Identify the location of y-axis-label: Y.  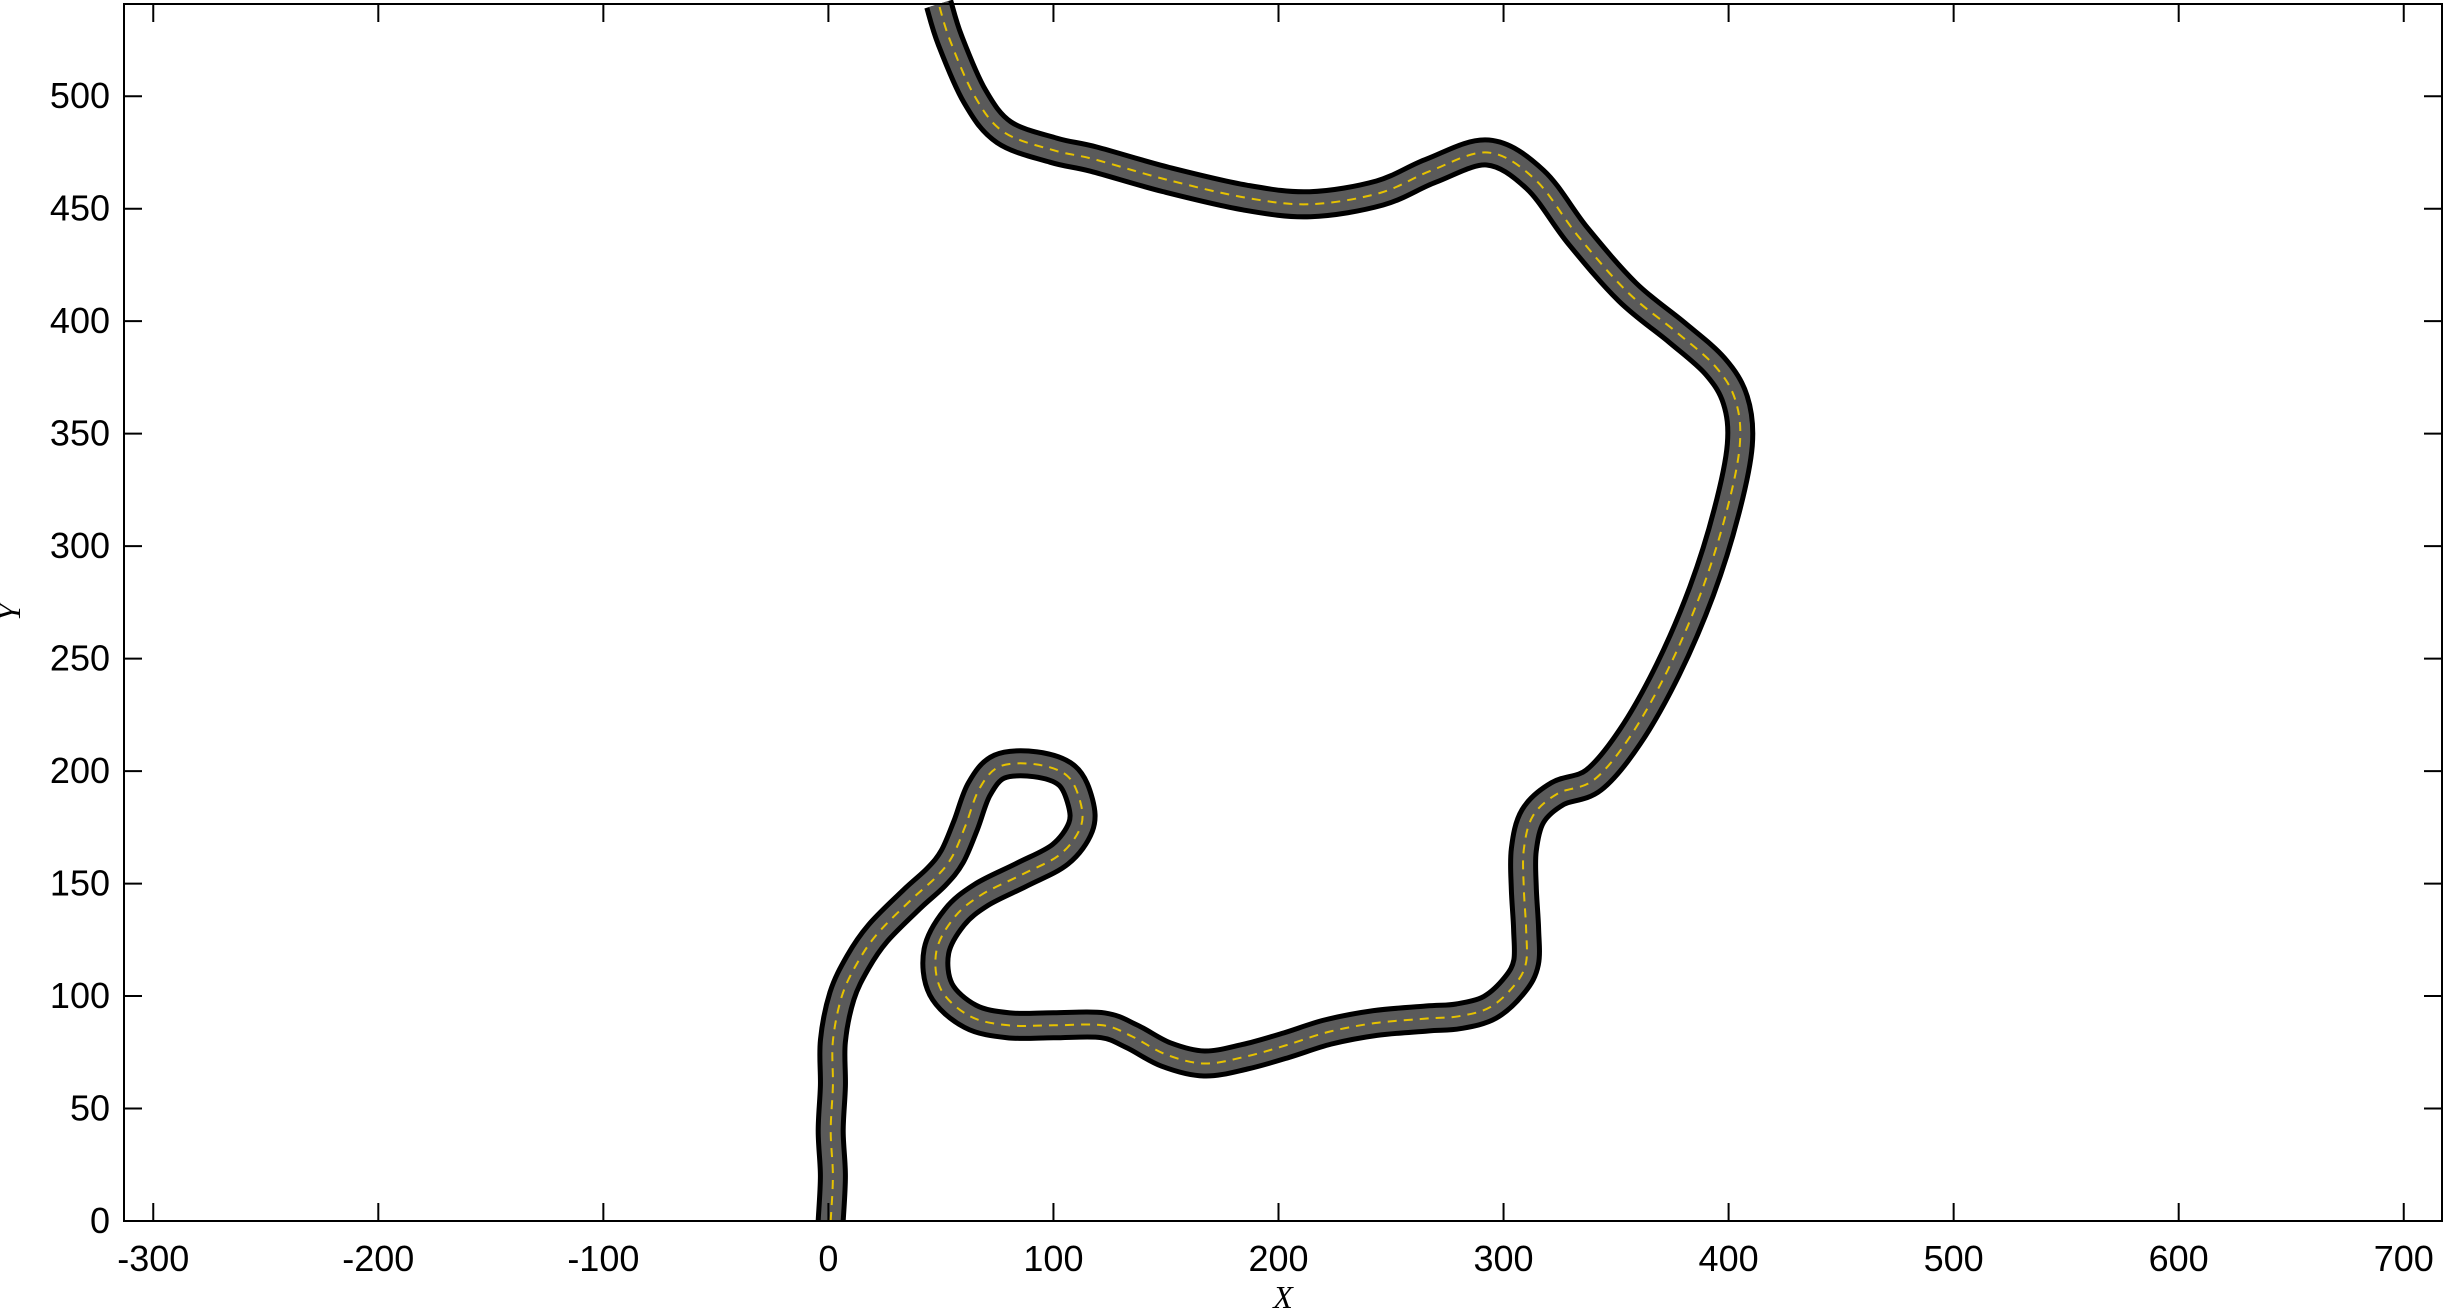
(13, 610).